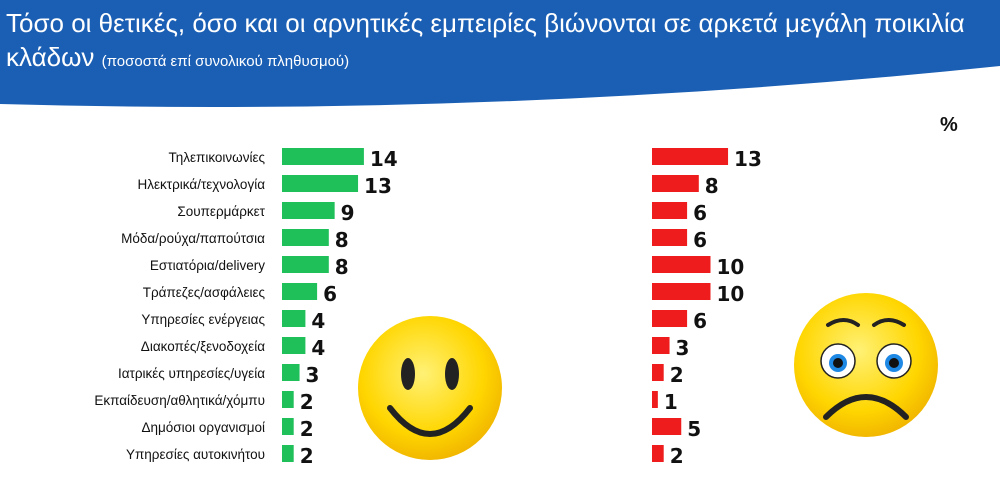 This screenshot has width=1000, height=488. I want to click on subtitle-text: (ποσοστά επί συνολικού πληθυσμού), so click(225, 61).